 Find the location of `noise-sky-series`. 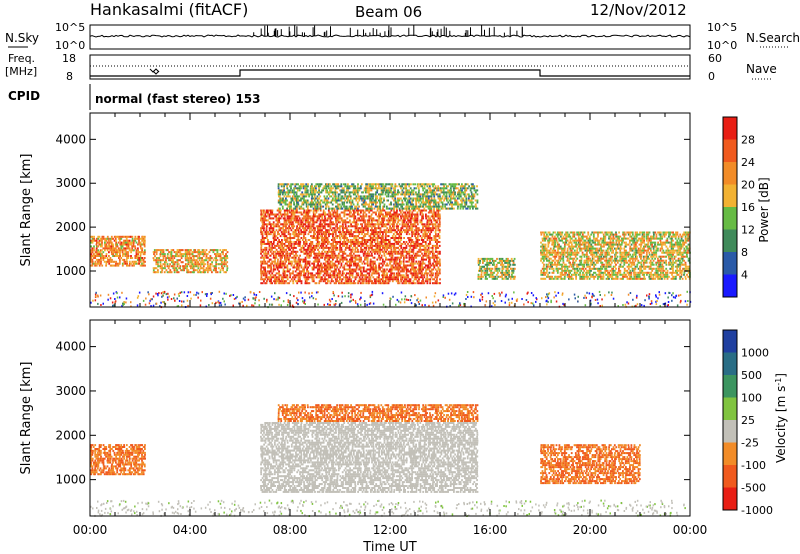

noise-sky-series is located at coordinates (390, 36).